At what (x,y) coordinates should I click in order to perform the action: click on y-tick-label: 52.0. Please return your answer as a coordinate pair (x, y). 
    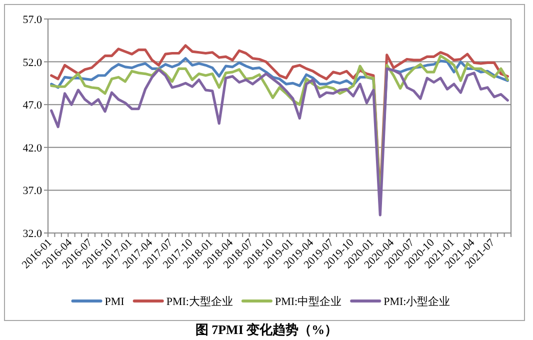
    Looking at the image, I should click on (32, 62).